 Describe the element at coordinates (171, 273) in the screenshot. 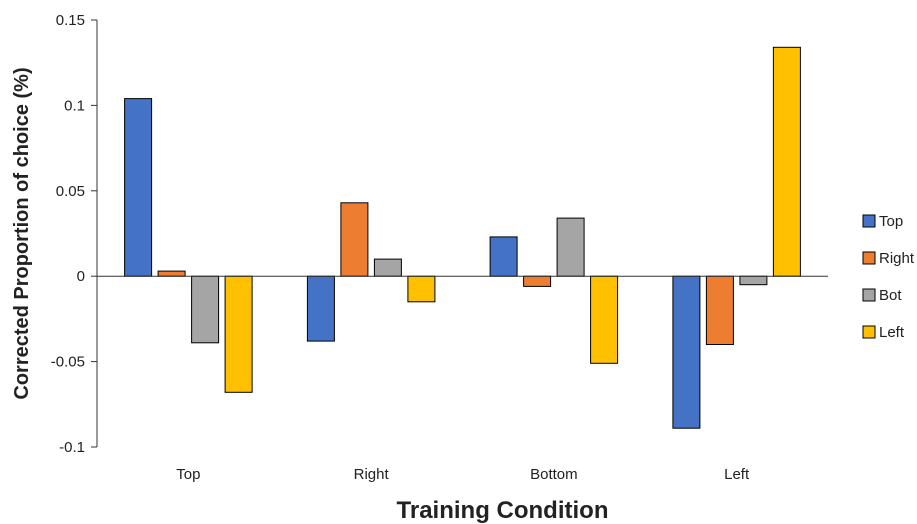

I see `bar-top-right` at that location.